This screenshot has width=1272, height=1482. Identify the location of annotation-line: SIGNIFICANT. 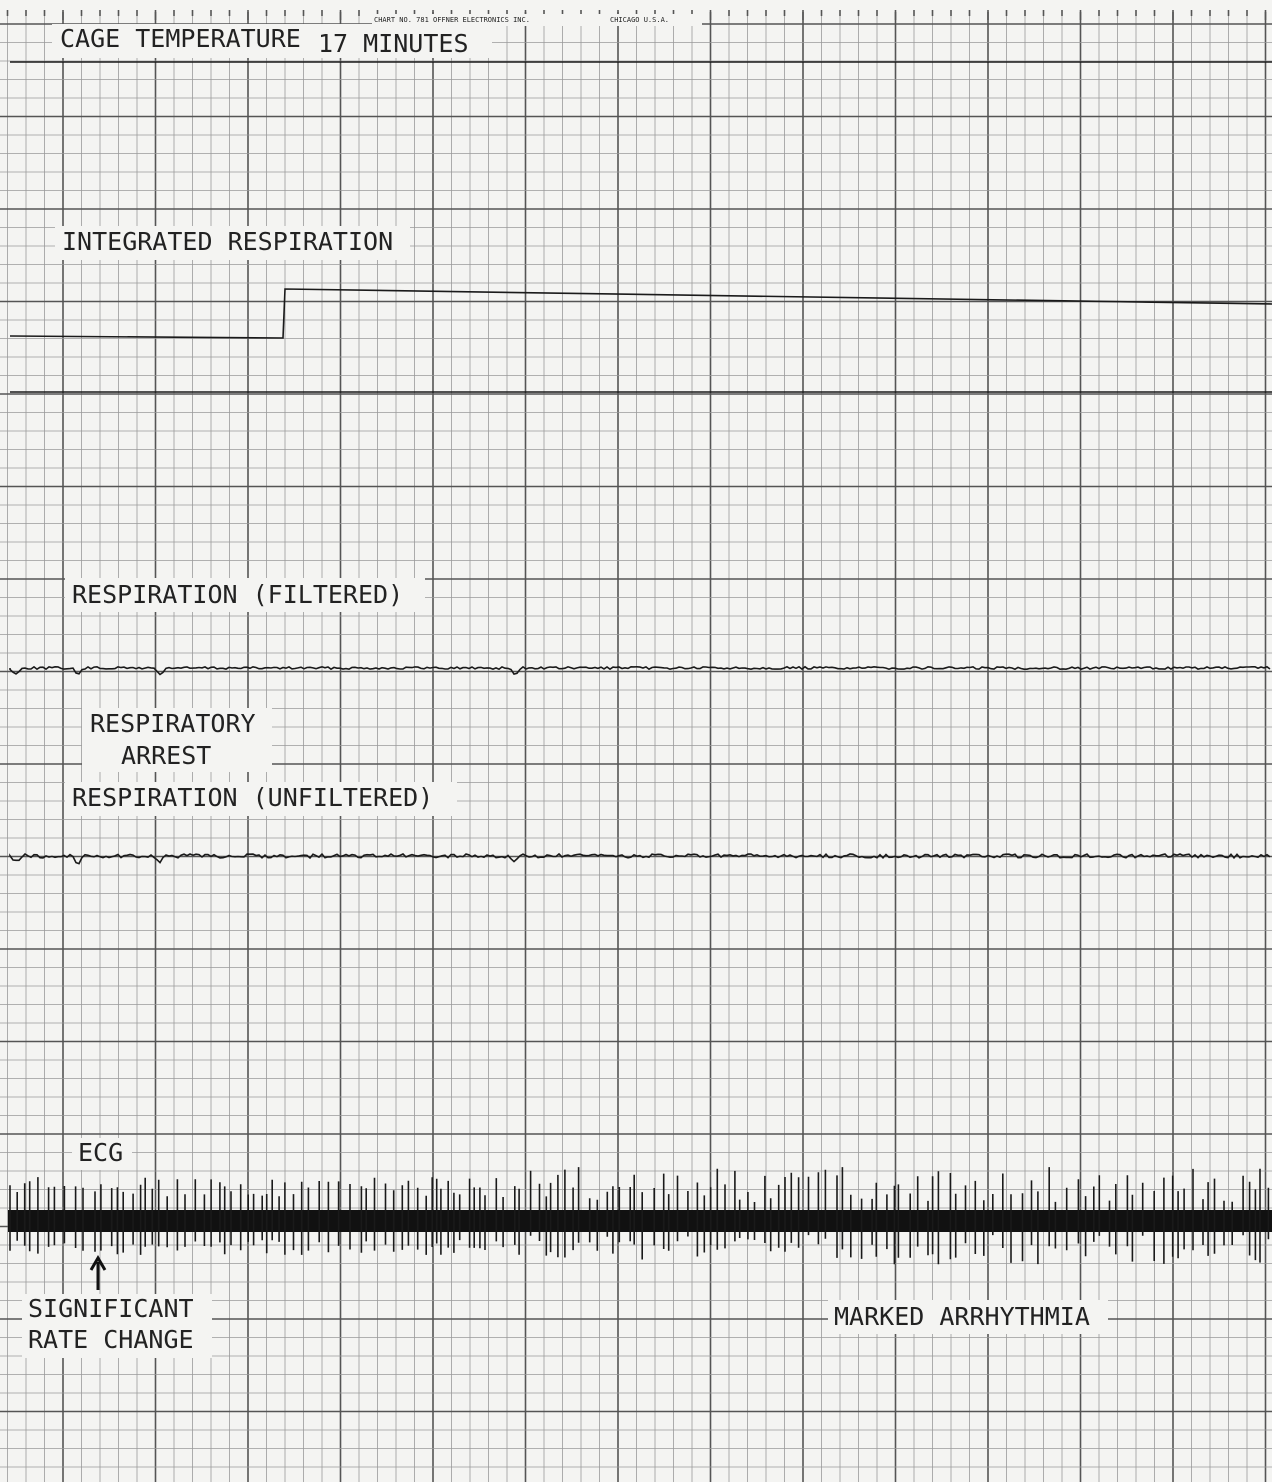
(111, 1308).